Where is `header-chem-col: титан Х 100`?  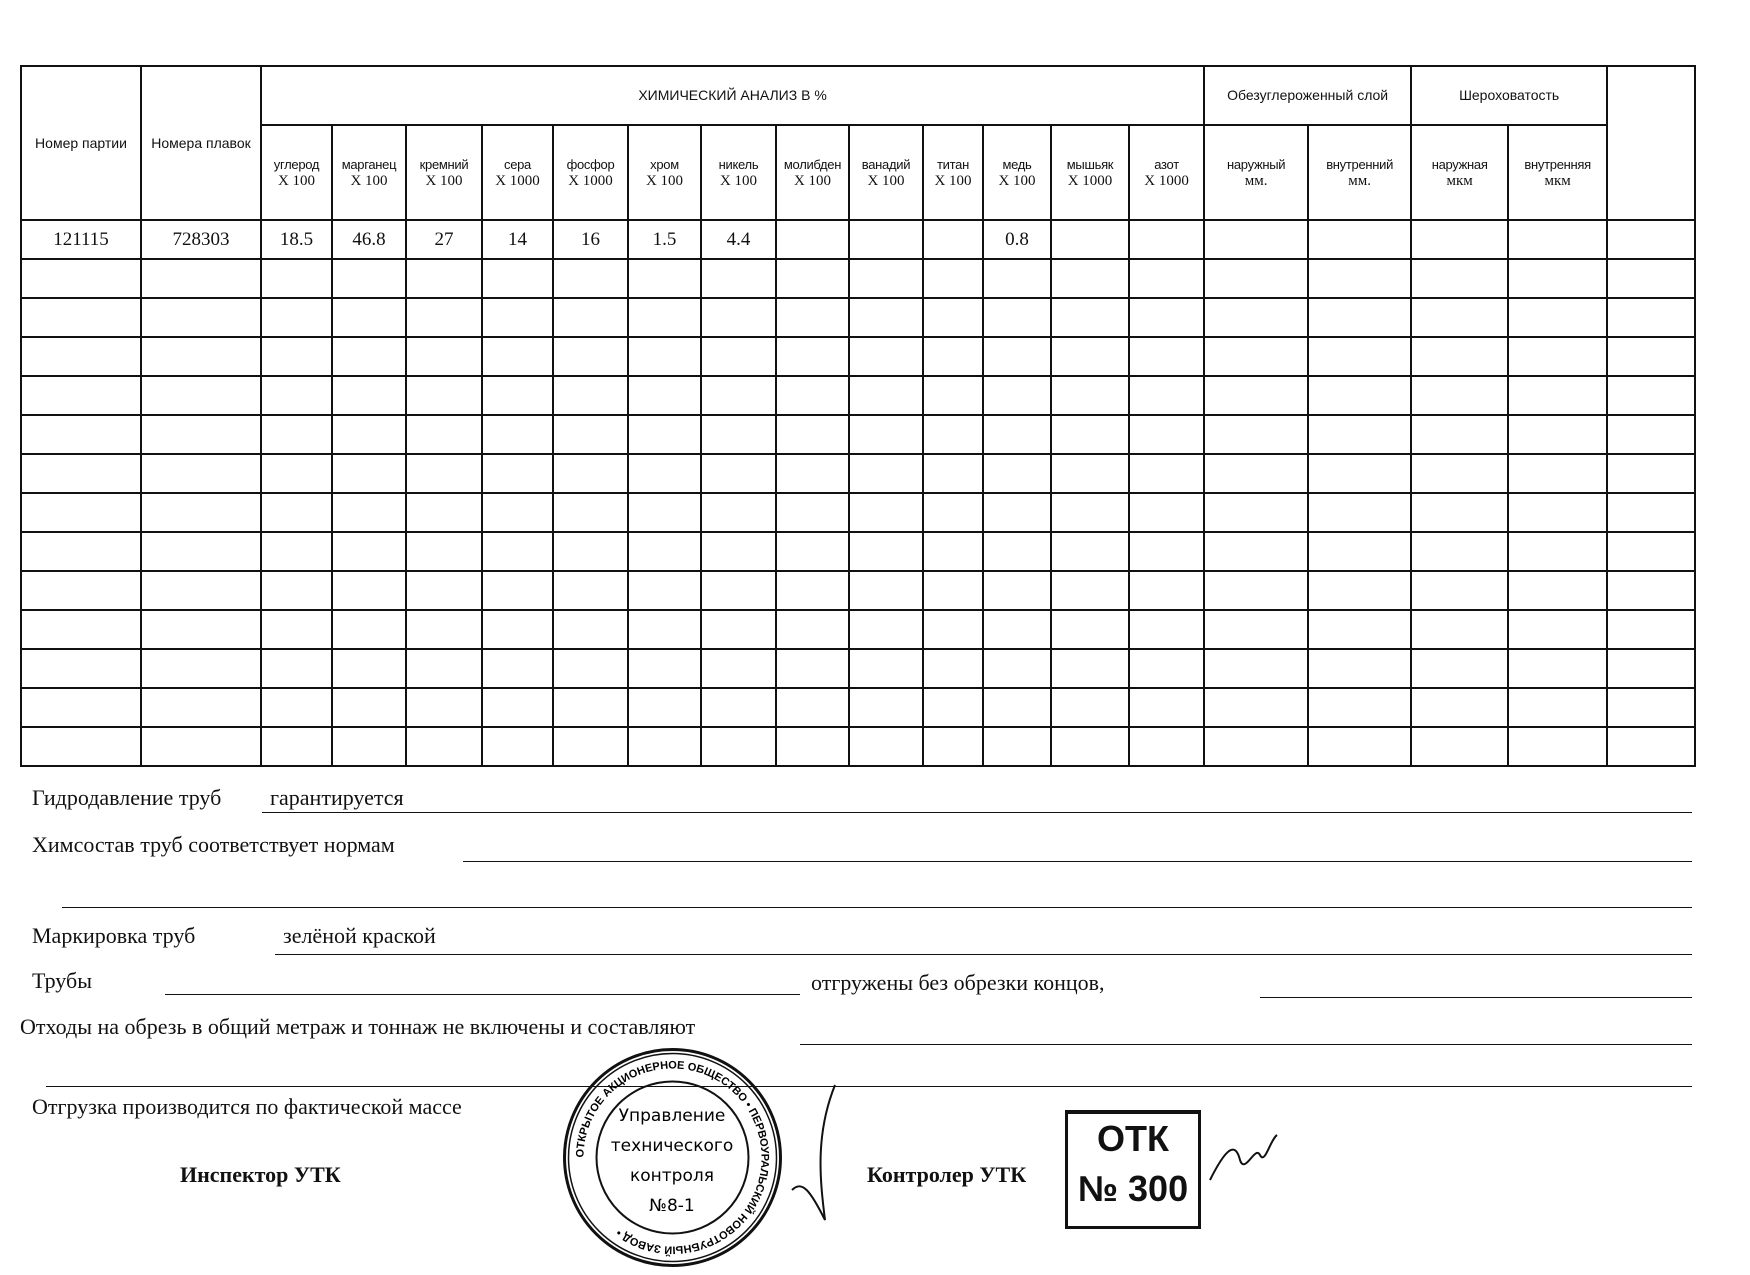
header-chem-col: титан Х 100 is located at coordinates (953, 172).